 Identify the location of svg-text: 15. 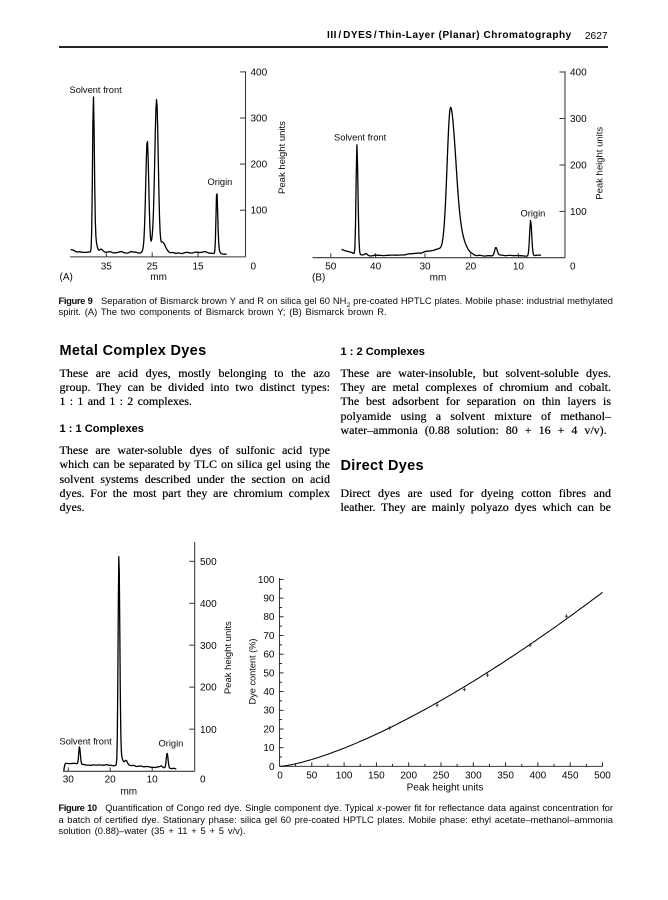
(198, 266).